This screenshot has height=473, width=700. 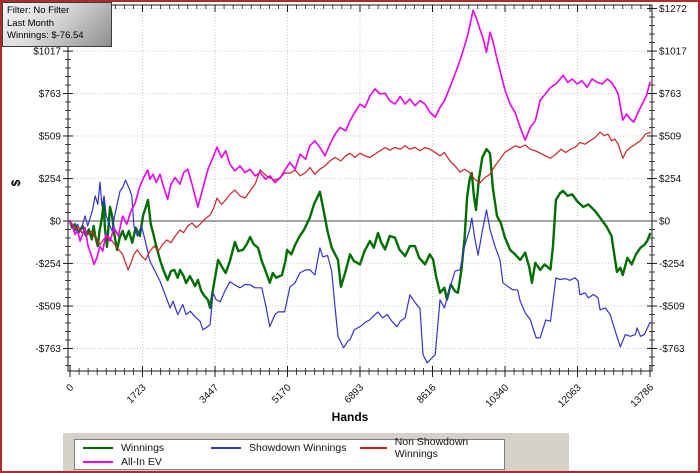 I want to click on svg-text: 1723, so click(x=137, y=394).